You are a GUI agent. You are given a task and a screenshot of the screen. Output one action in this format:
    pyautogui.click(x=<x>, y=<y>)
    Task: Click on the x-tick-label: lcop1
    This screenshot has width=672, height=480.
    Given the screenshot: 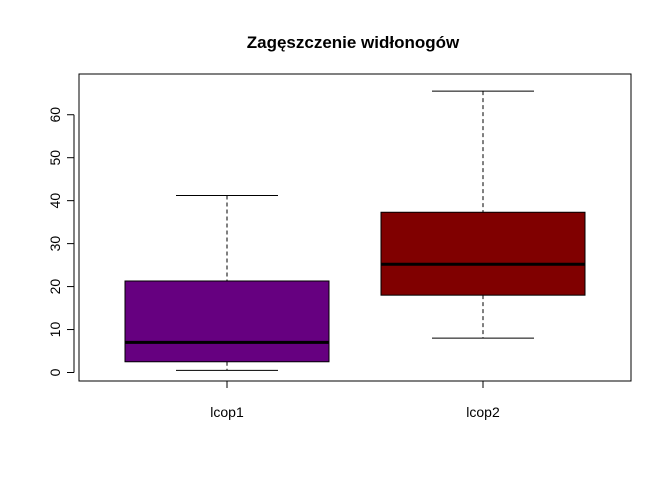 What is the action you would take?
    pyautogui.click(x=227, y=412)
    